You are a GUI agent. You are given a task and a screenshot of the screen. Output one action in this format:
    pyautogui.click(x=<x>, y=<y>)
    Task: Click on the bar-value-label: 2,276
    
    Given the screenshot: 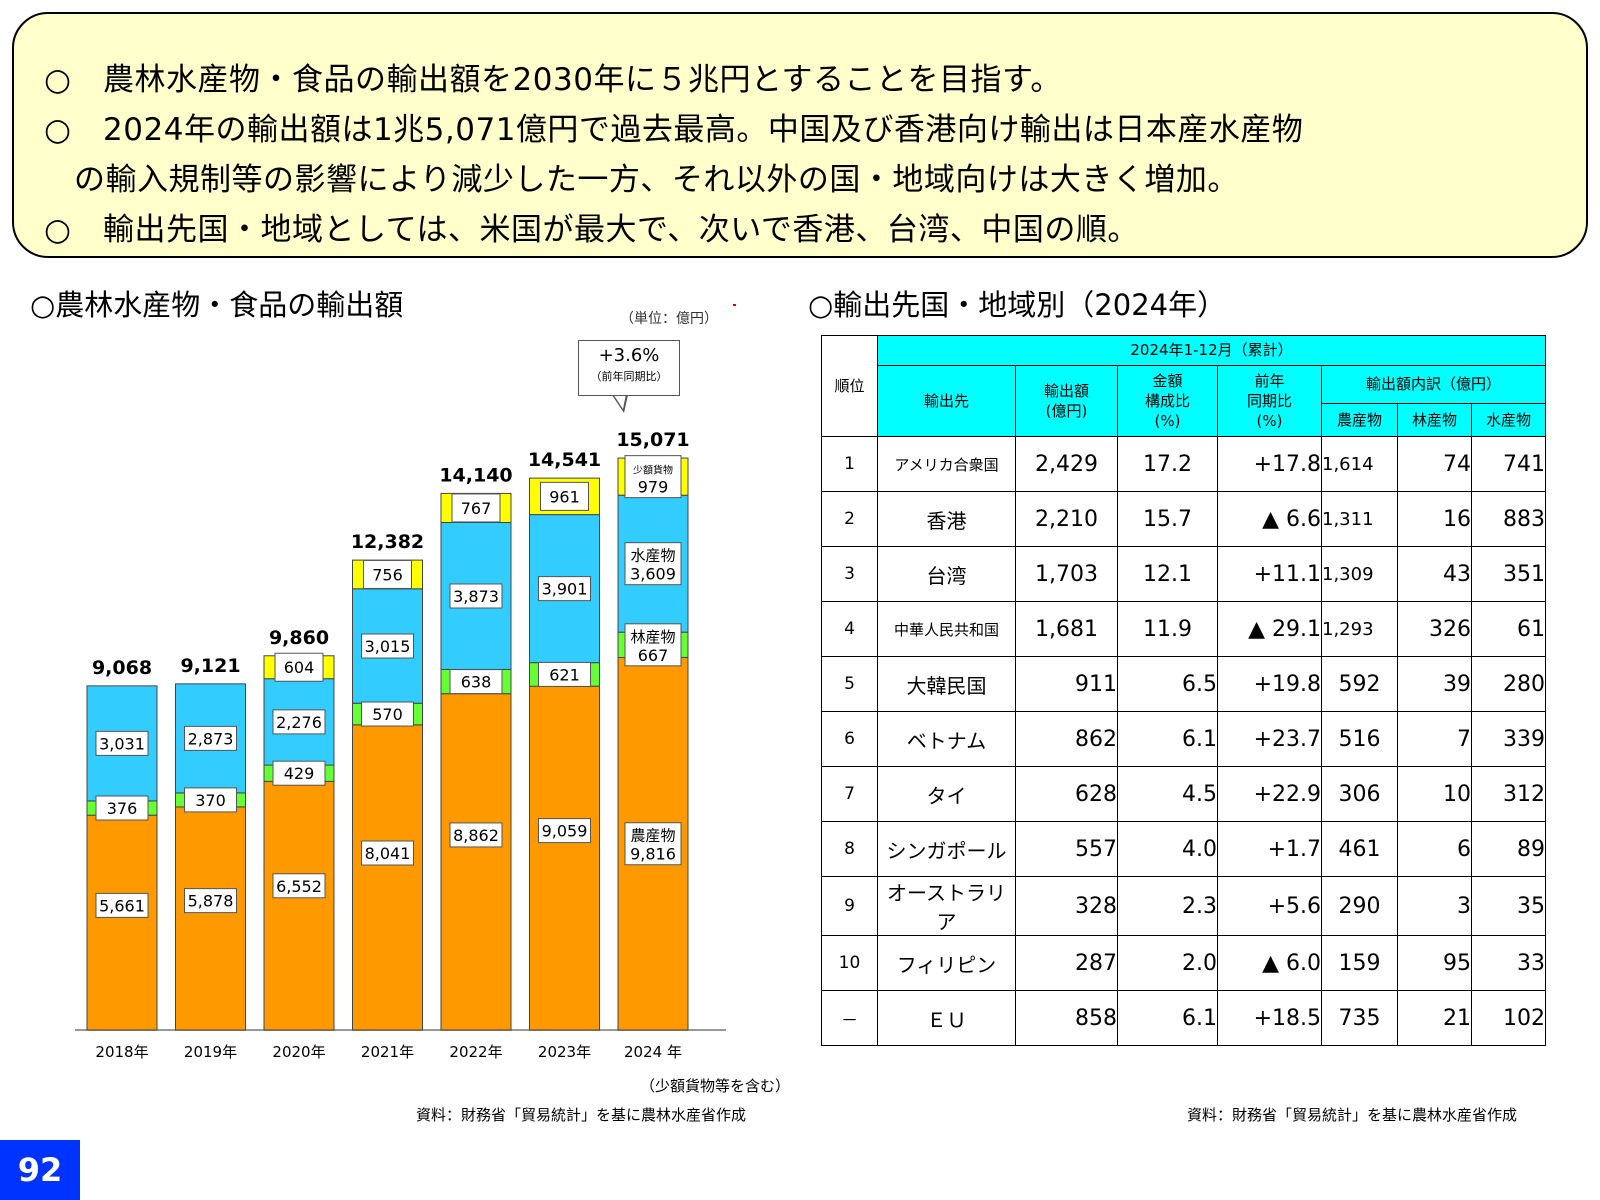 What is the action you would take?
    pyautogui.click(x=299, y=722)
    